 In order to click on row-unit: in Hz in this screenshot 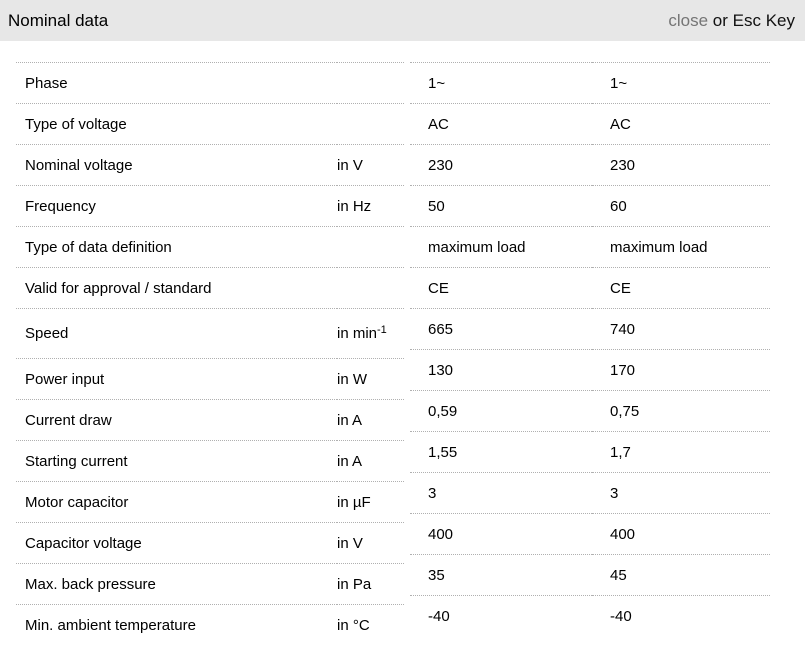, I will do `click(370, 206)`.